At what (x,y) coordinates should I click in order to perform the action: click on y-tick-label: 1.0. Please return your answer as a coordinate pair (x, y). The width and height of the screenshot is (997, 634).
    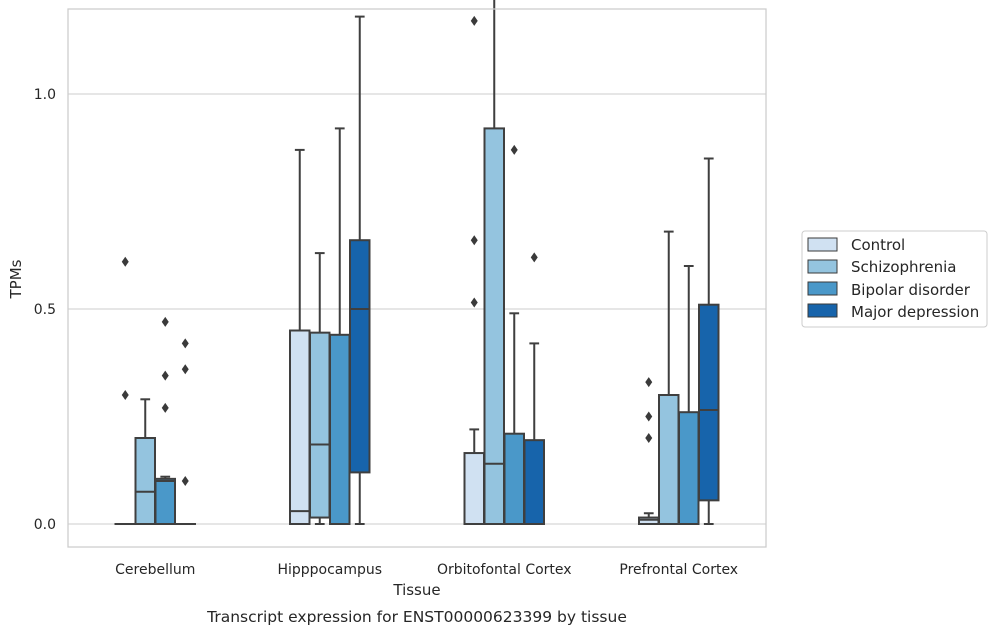
    Looking at the image, I should click on (45, 95).